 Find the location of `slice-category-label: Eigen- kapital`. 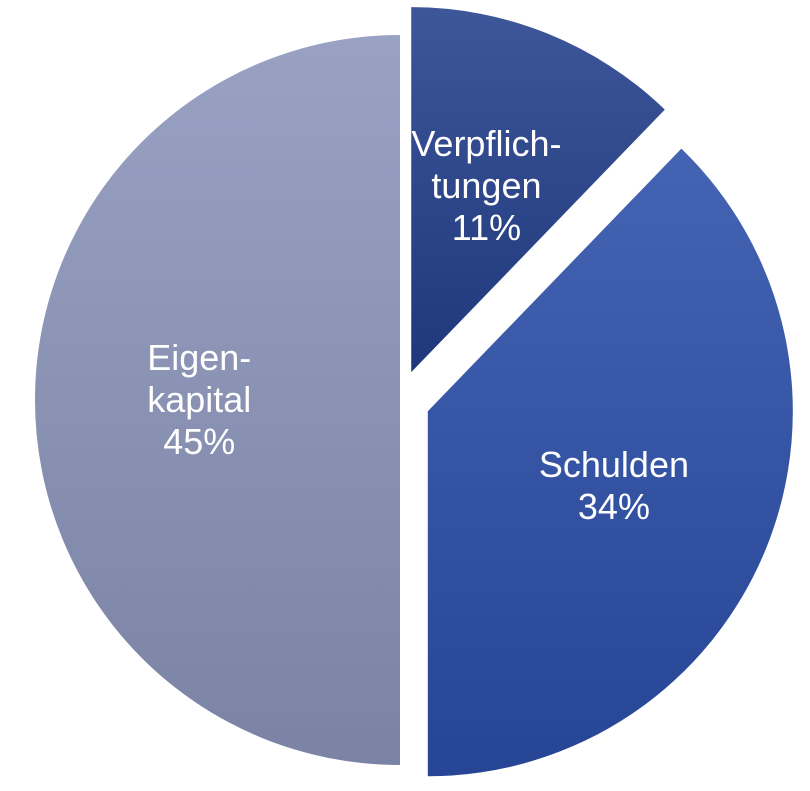

slice-category-label: Eigen- kapital is located at coordinates (199, 378).